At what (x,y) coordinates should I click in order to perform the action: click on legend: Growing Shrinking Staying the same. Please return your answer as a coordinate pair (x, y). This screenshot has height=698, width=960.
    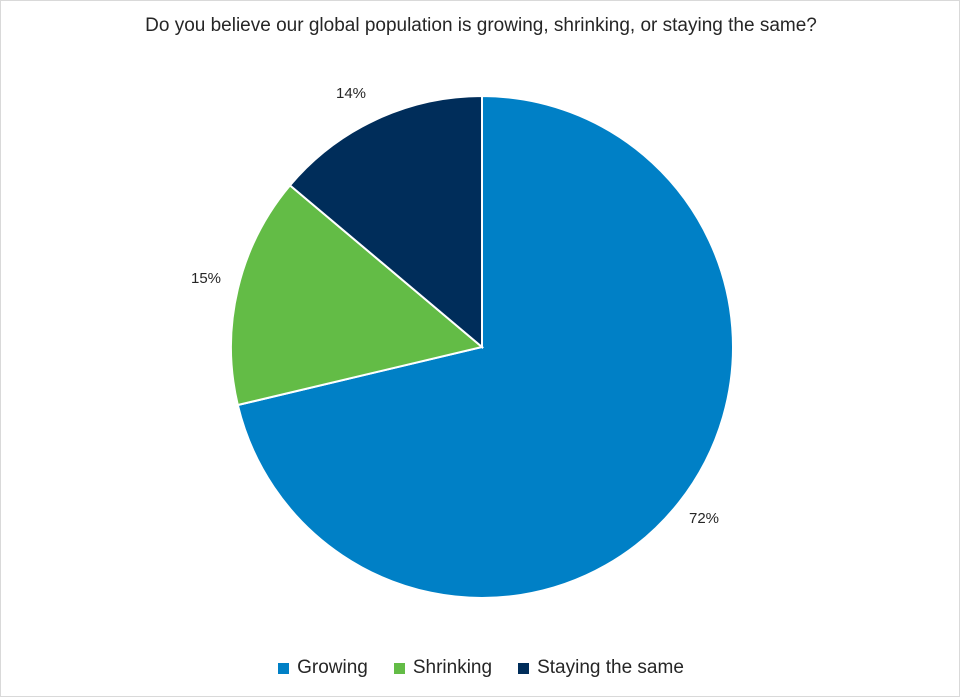
    Looking at the image, I should click on (480, 668).